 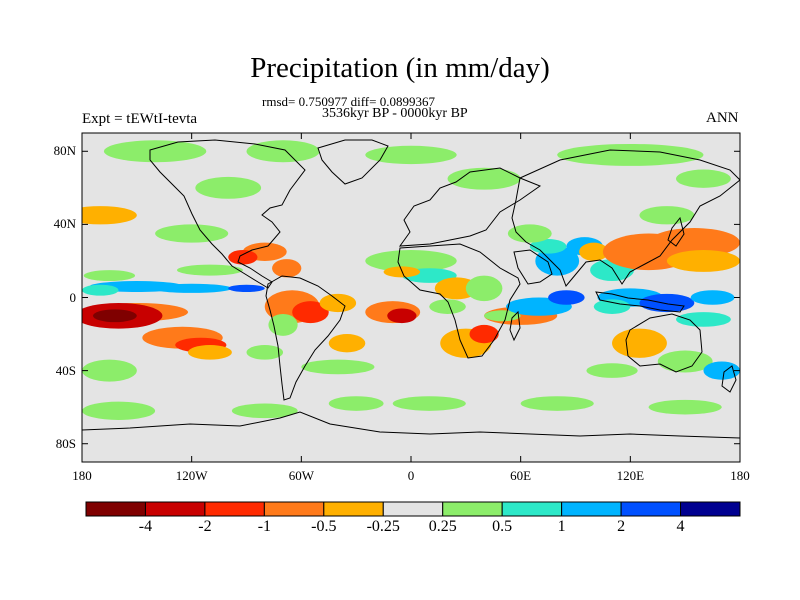 What do you see at coordinates (64, 224) in the screenshot?
I see `latitude-label: 40N` at bounding box center [64, 224].